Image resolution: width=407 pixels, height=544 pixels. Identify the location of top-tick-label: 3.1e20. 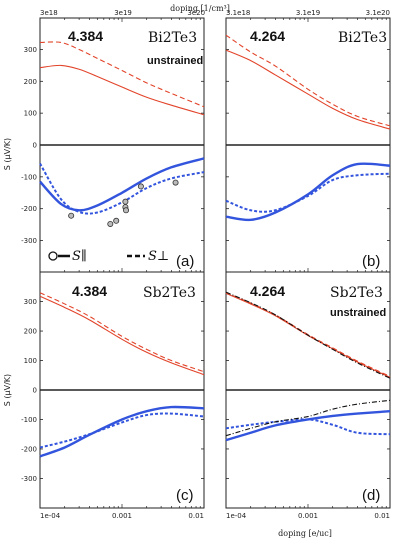
(378, 13).